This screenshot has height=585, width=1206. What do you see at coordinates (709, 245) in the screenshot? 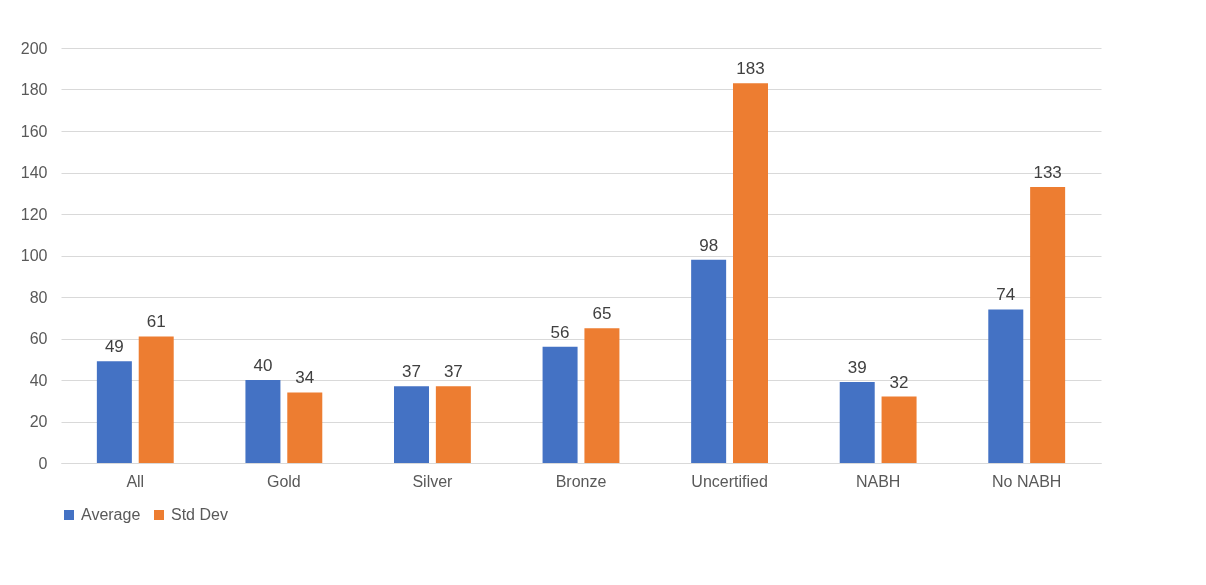
I see `data-label: 98` at bounding box center [709, 245].